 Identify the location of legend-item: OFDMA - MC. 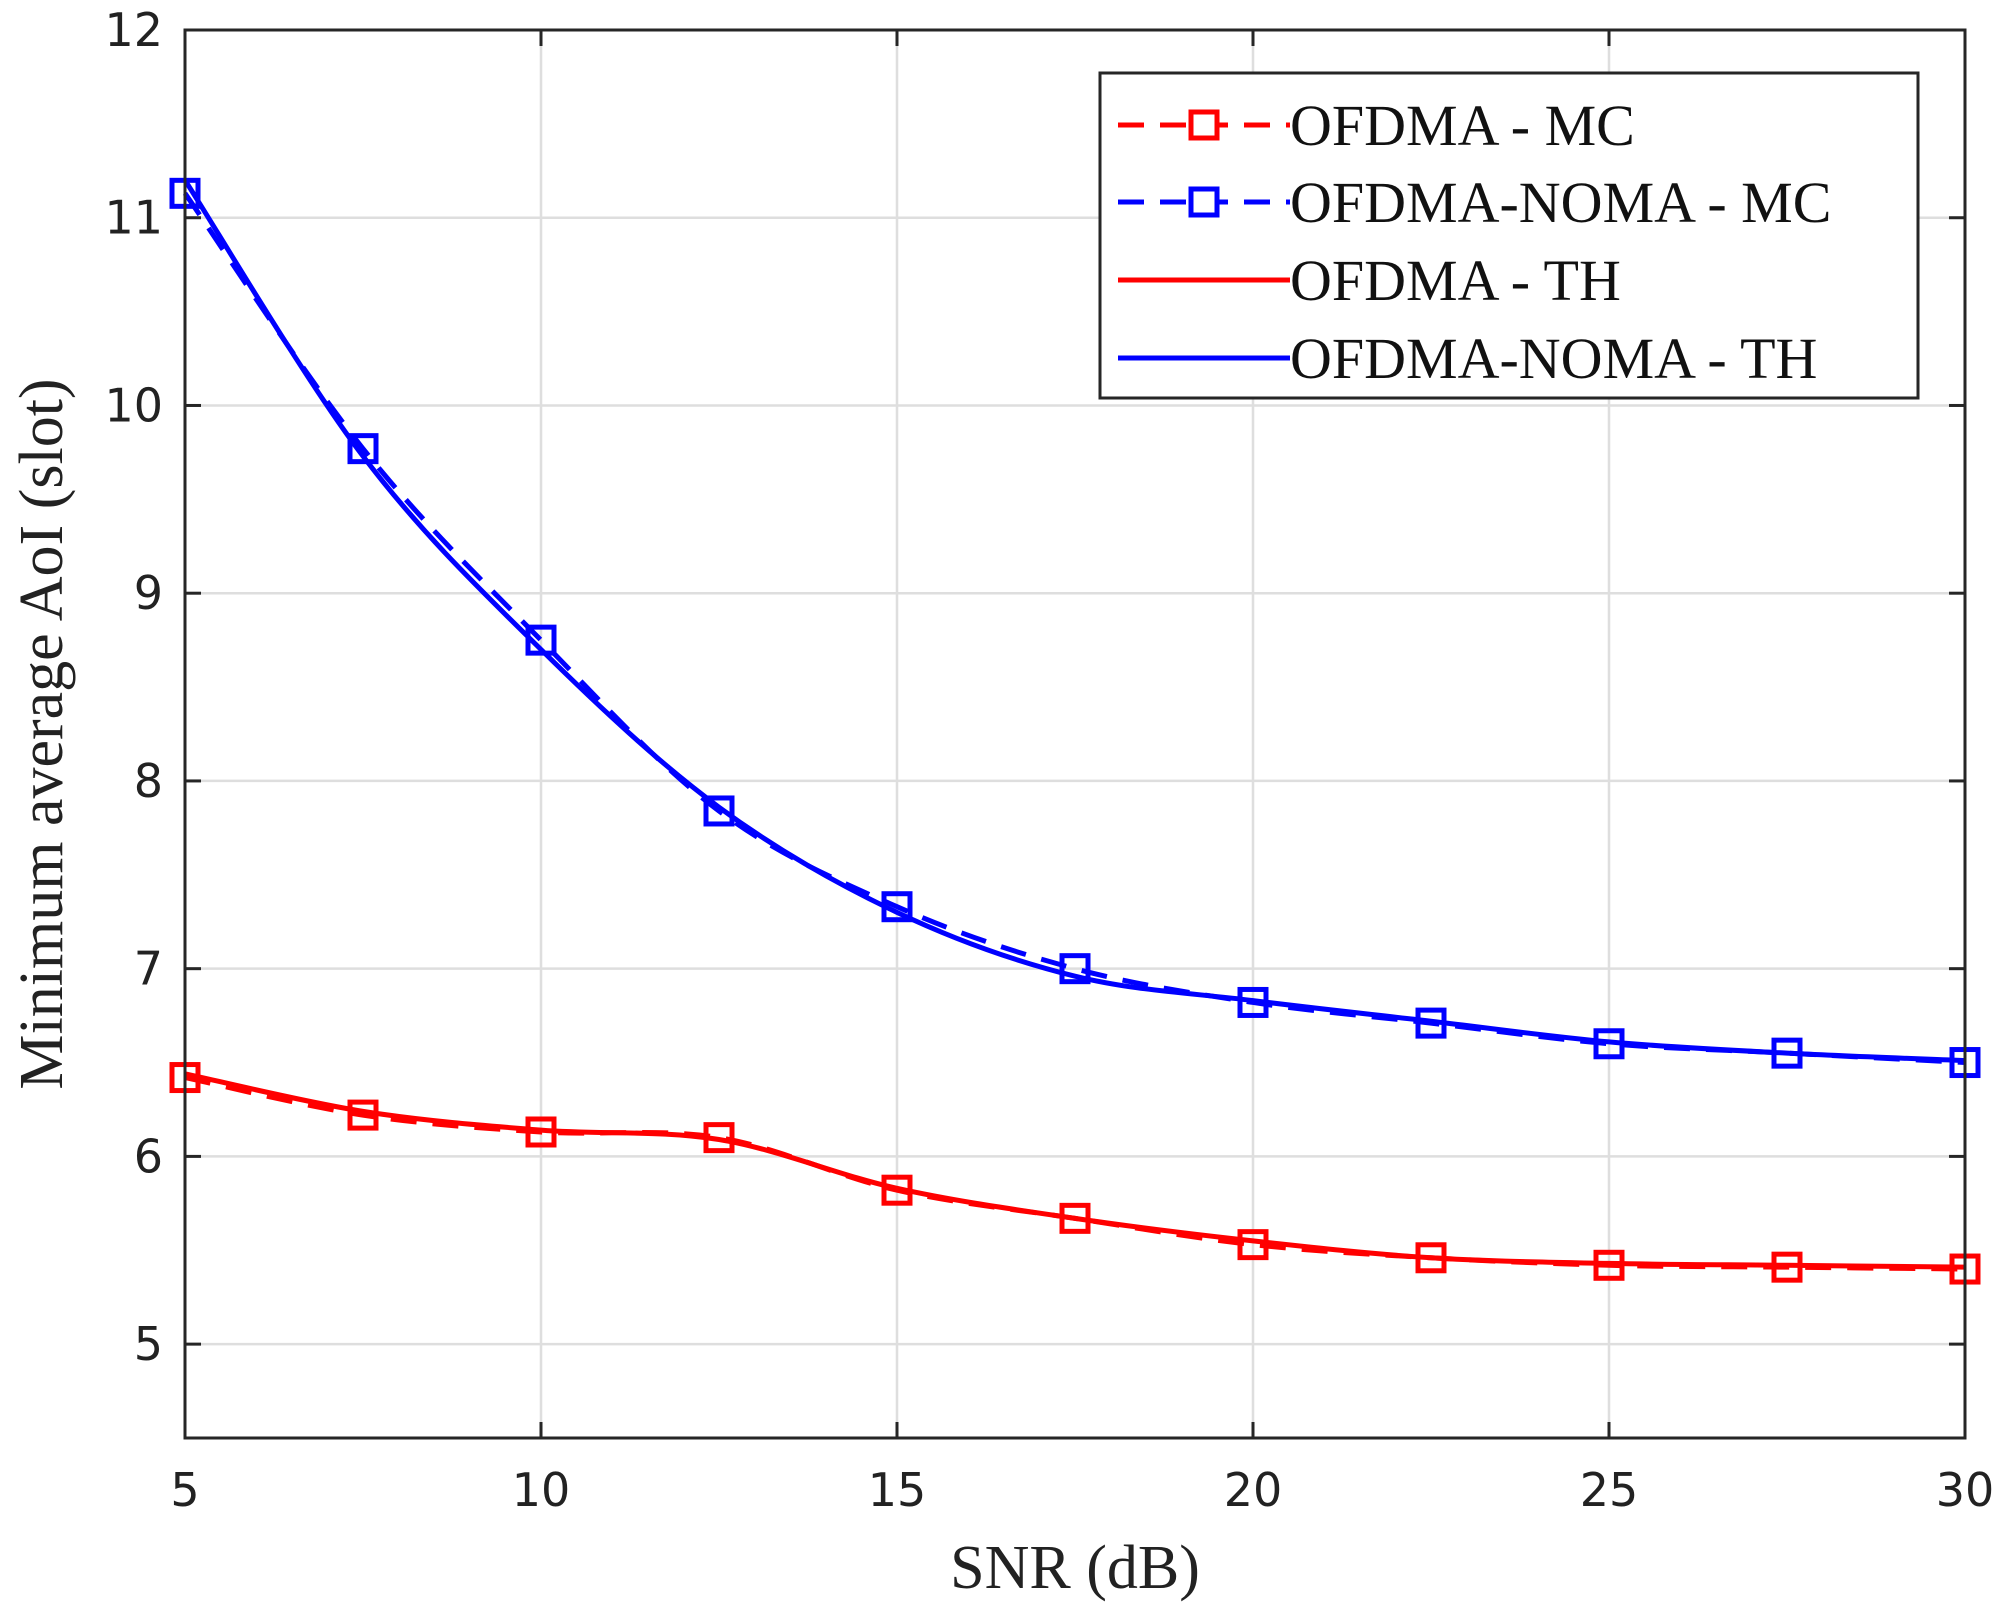
(1376, 125).